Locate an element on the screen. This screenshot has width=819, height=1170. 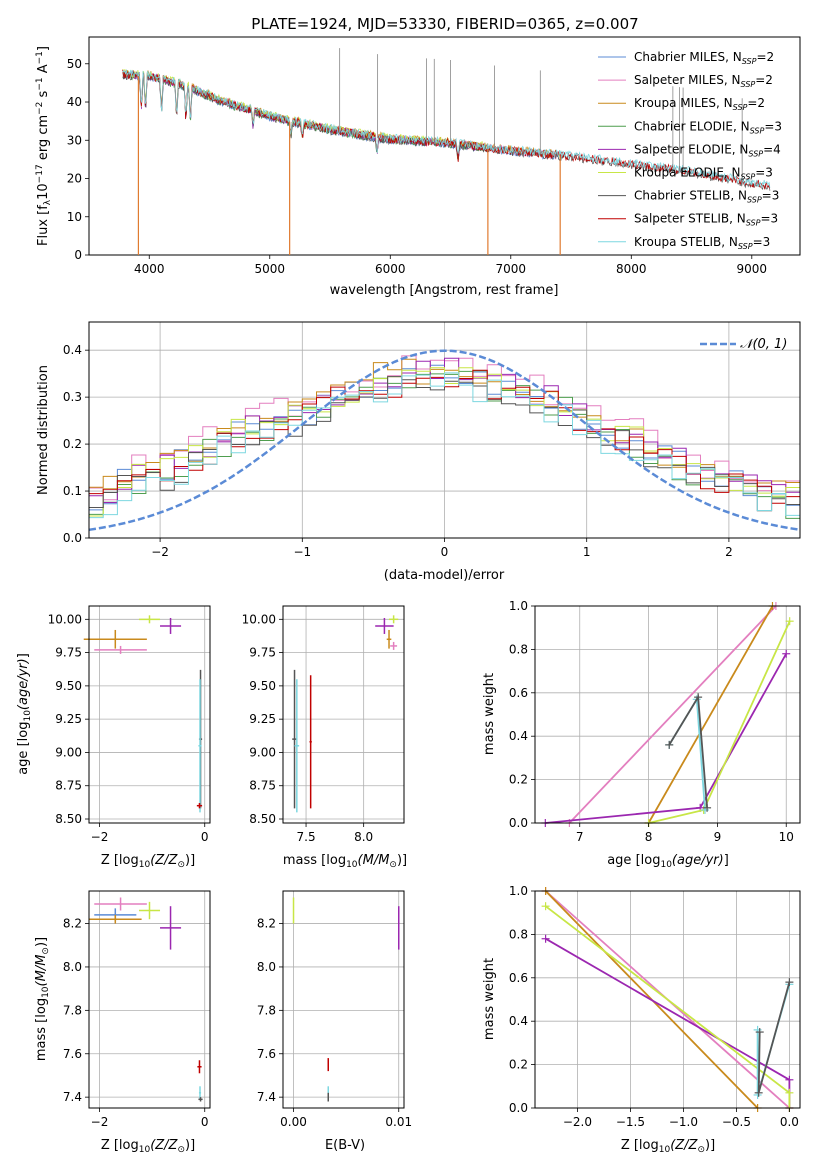
flux-ylabel-close: ] is located at coordinates (43, 48).